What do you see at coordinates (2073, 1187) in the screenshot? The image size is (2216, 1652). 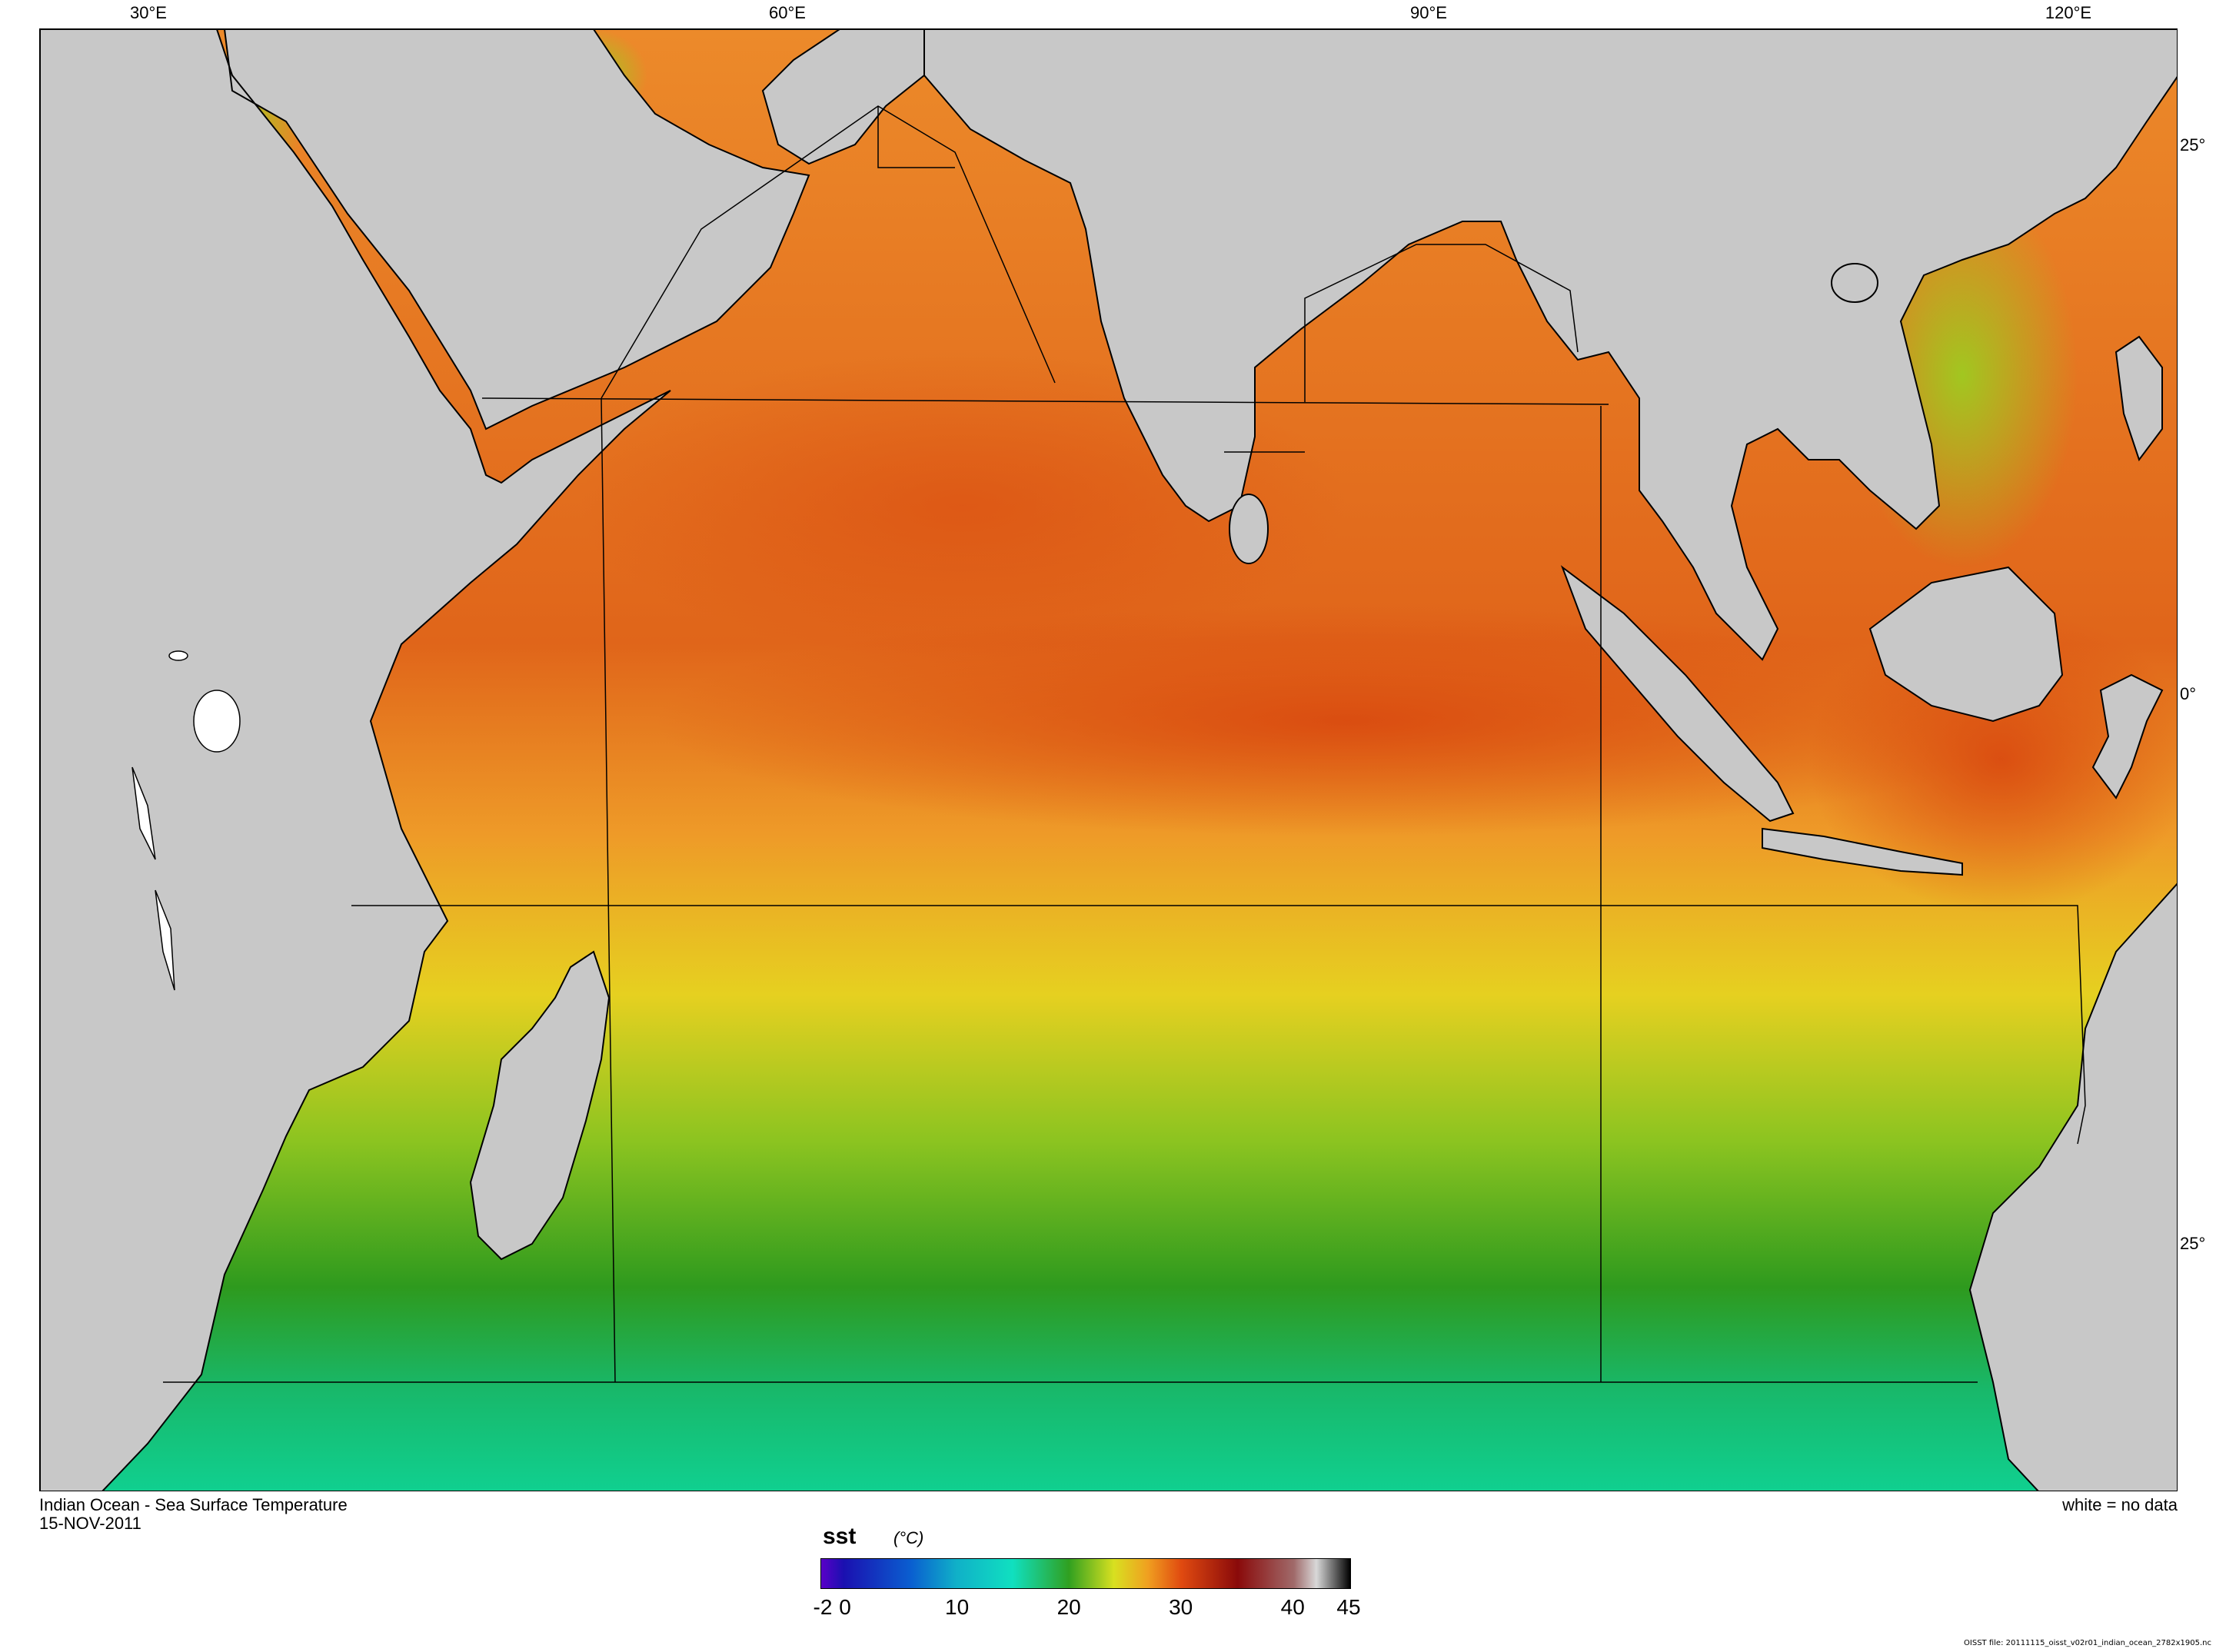 I see `australia` at bounding box center [2073, 1187].